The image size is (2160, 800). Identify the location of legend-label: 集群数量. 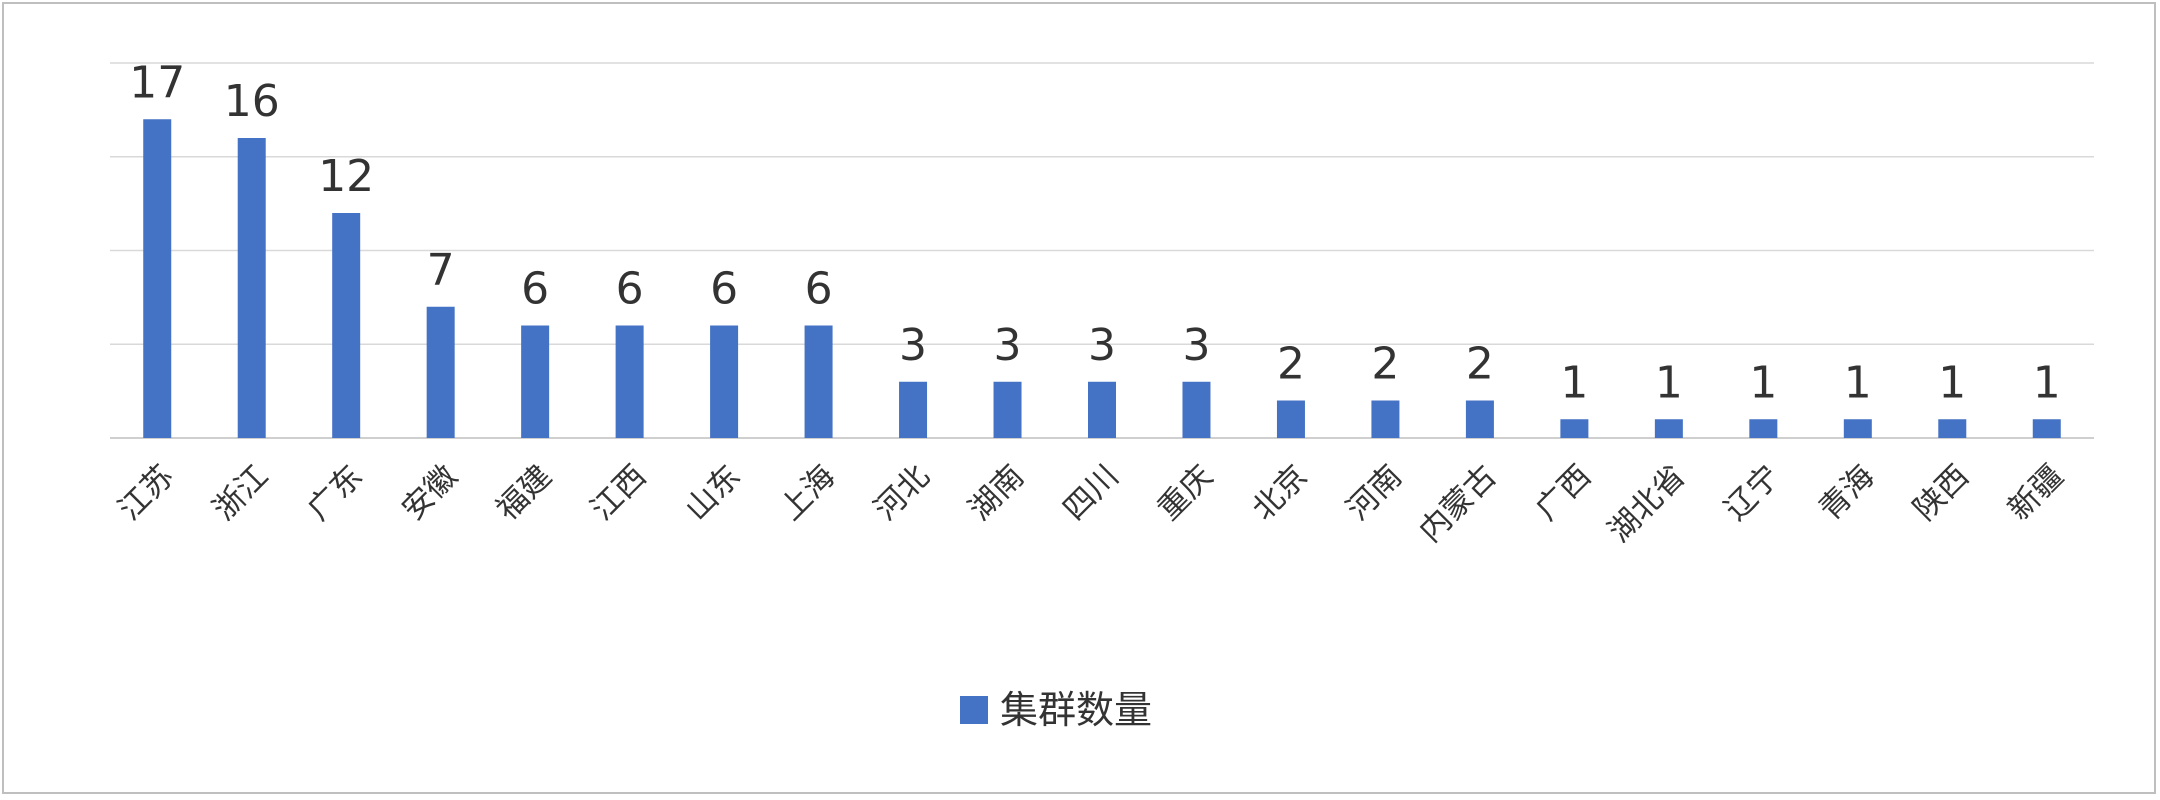
(1076, 710).